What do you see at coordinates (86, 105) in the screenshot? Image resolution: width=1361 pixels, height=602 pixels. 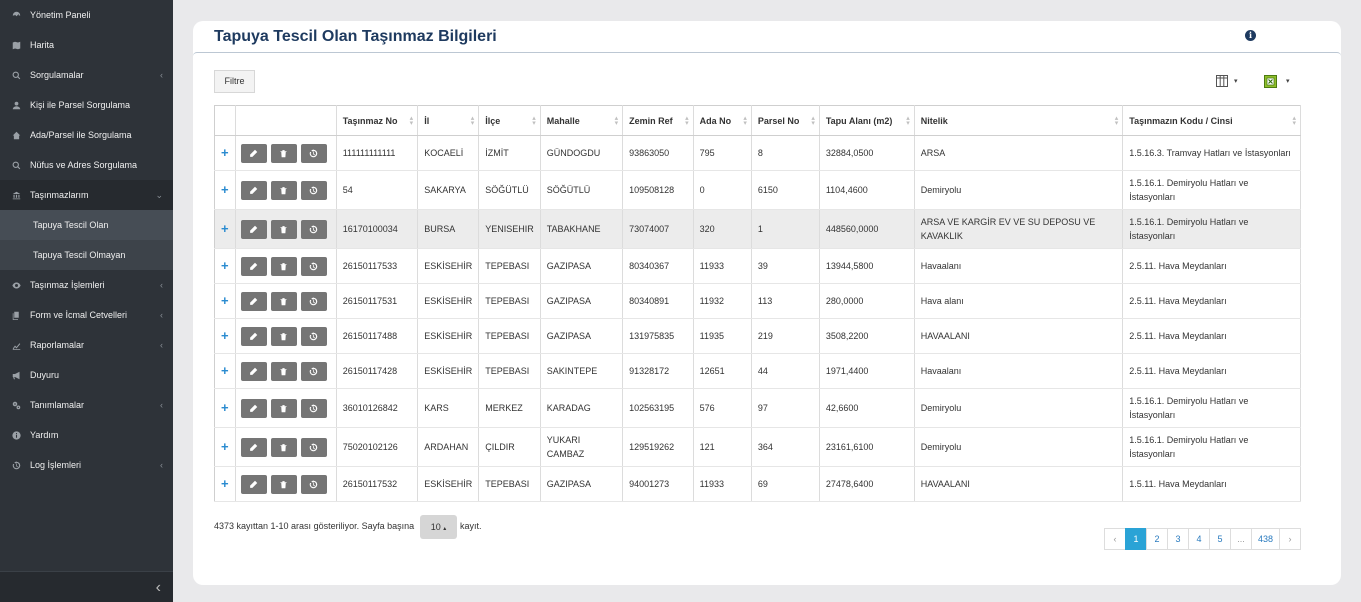 I see `sidebar-item-kişi-ile-parsel-sorgulama: Kişi ile Parsel Sorgulama` at bounding box center [86, 105].